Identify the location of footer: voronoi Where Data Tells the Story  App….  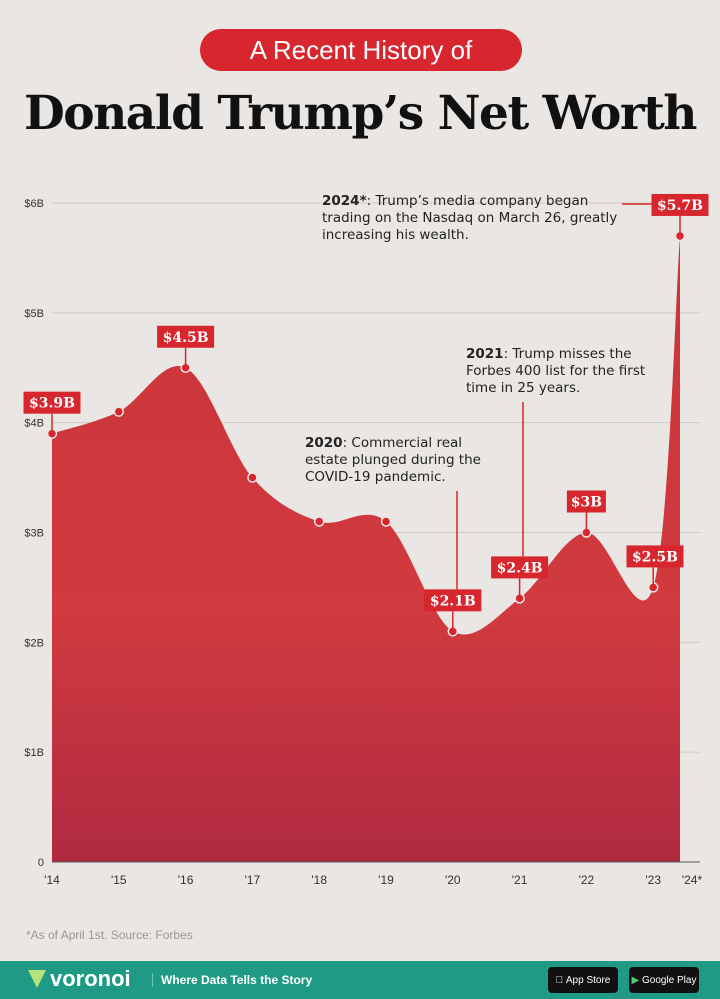
(360, 980).